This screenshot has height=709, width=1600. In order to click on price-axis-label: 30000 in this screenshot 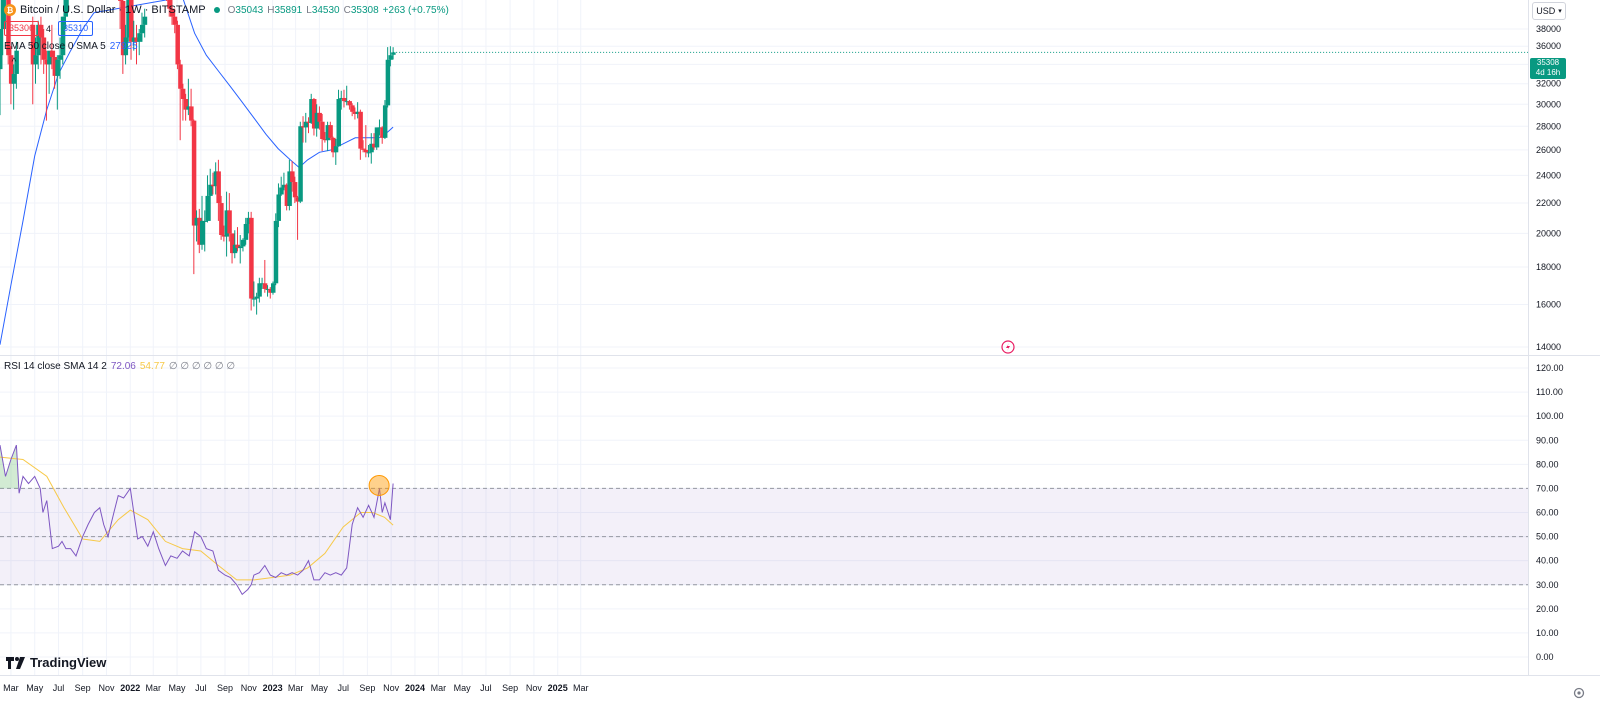, I will do `click(1548, 104)`.